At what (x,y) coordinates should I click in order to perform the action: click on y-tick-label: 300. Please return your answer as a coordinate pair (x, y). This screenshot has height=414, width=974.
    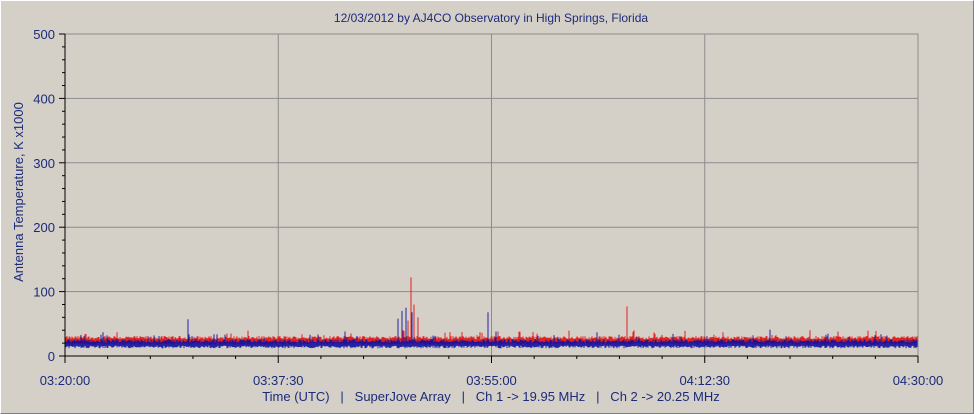
    Looking at the image, I should click on (44, 163).